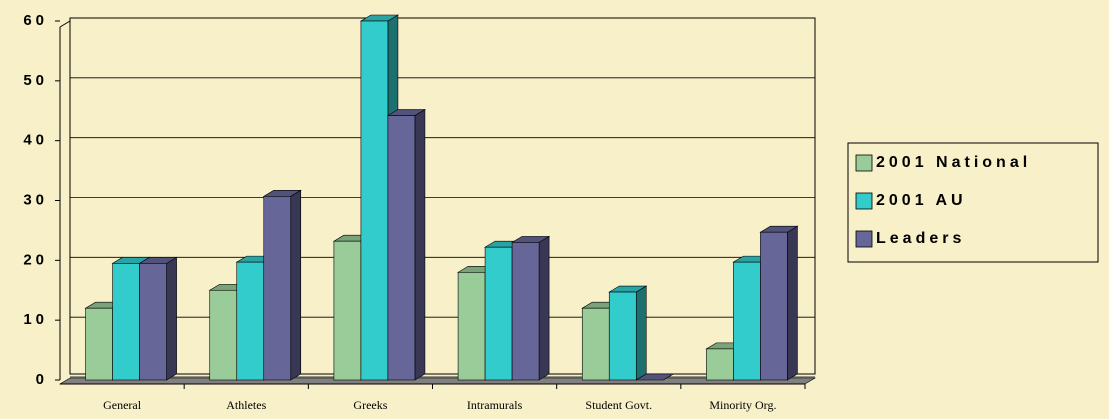 This screenshot has width=1109, height=419. Describe the element at coordinates (953, 162) in the screenshot. I see `legend-label: 2001 National` at that location.